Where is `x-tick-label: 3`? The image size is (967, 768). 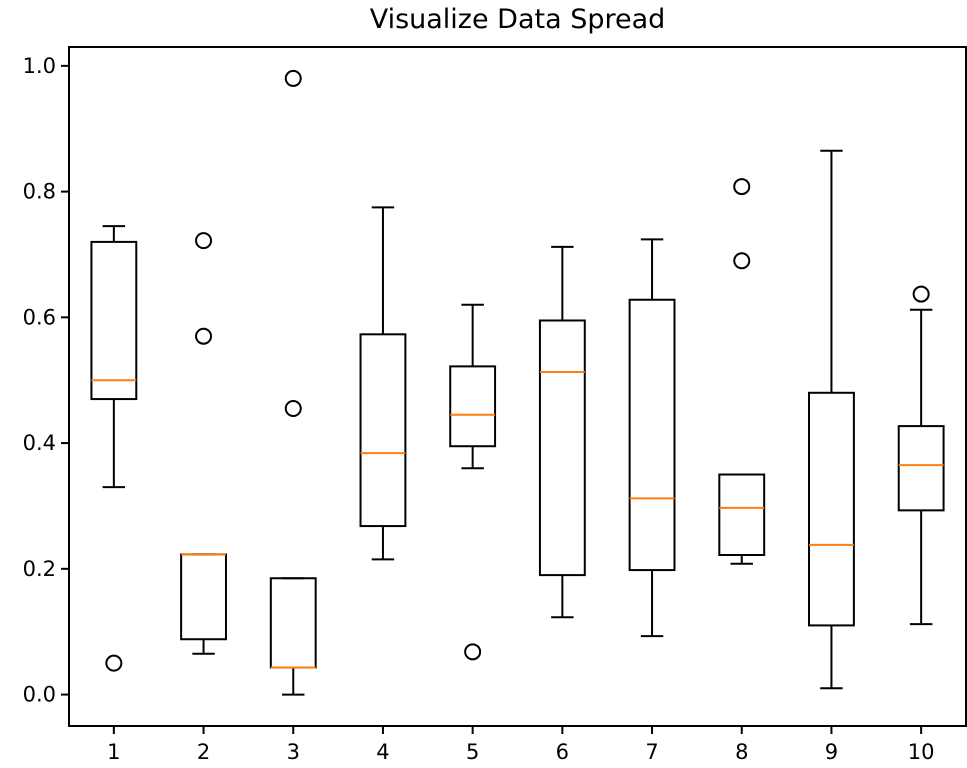 x-tick-label: 3 is located at coordinates (293, 752).